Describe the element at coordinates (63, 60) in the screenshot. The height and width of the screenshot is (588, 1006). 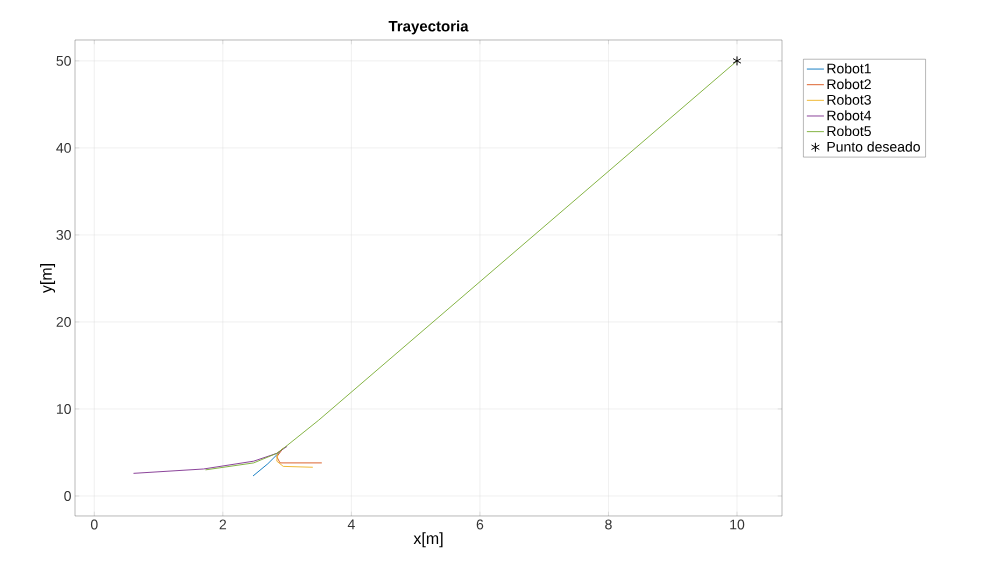
I see `y-tick-label: 50` at that location.